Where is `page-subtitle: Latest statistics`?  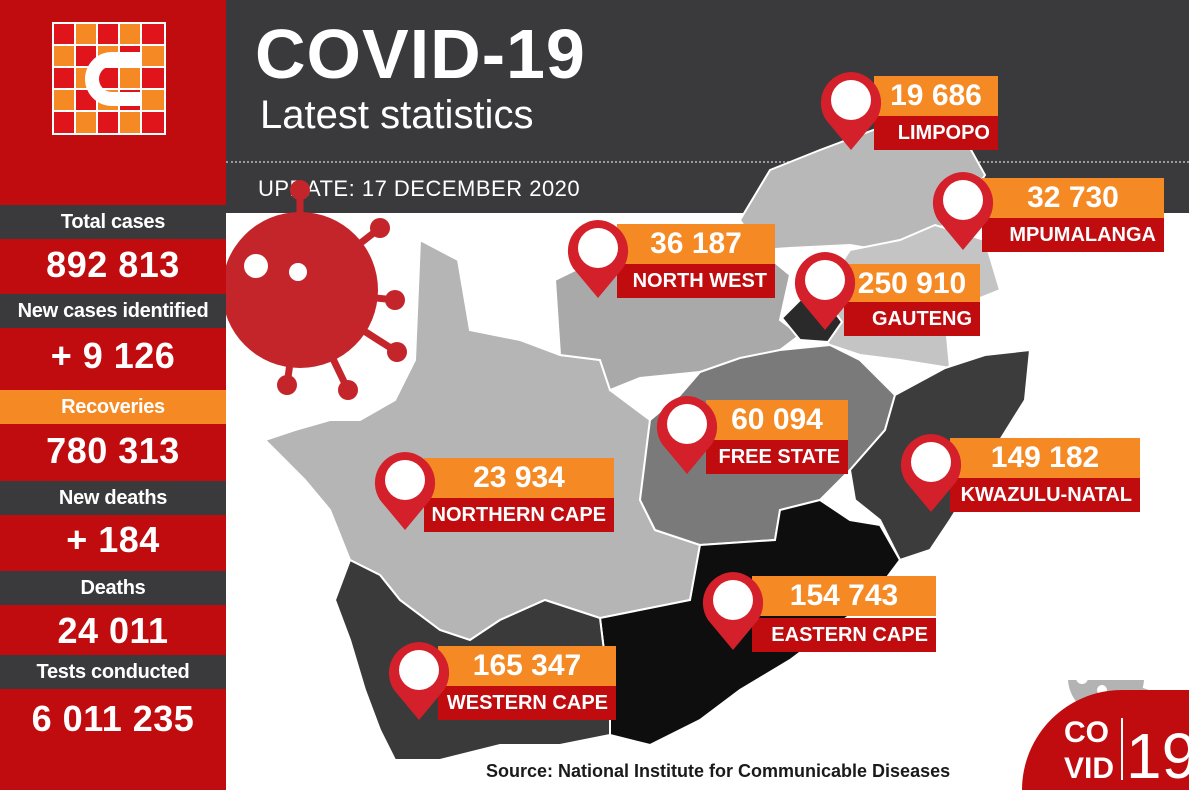
page-subtitle: Latest statistics is located at coordinates (397, 115).